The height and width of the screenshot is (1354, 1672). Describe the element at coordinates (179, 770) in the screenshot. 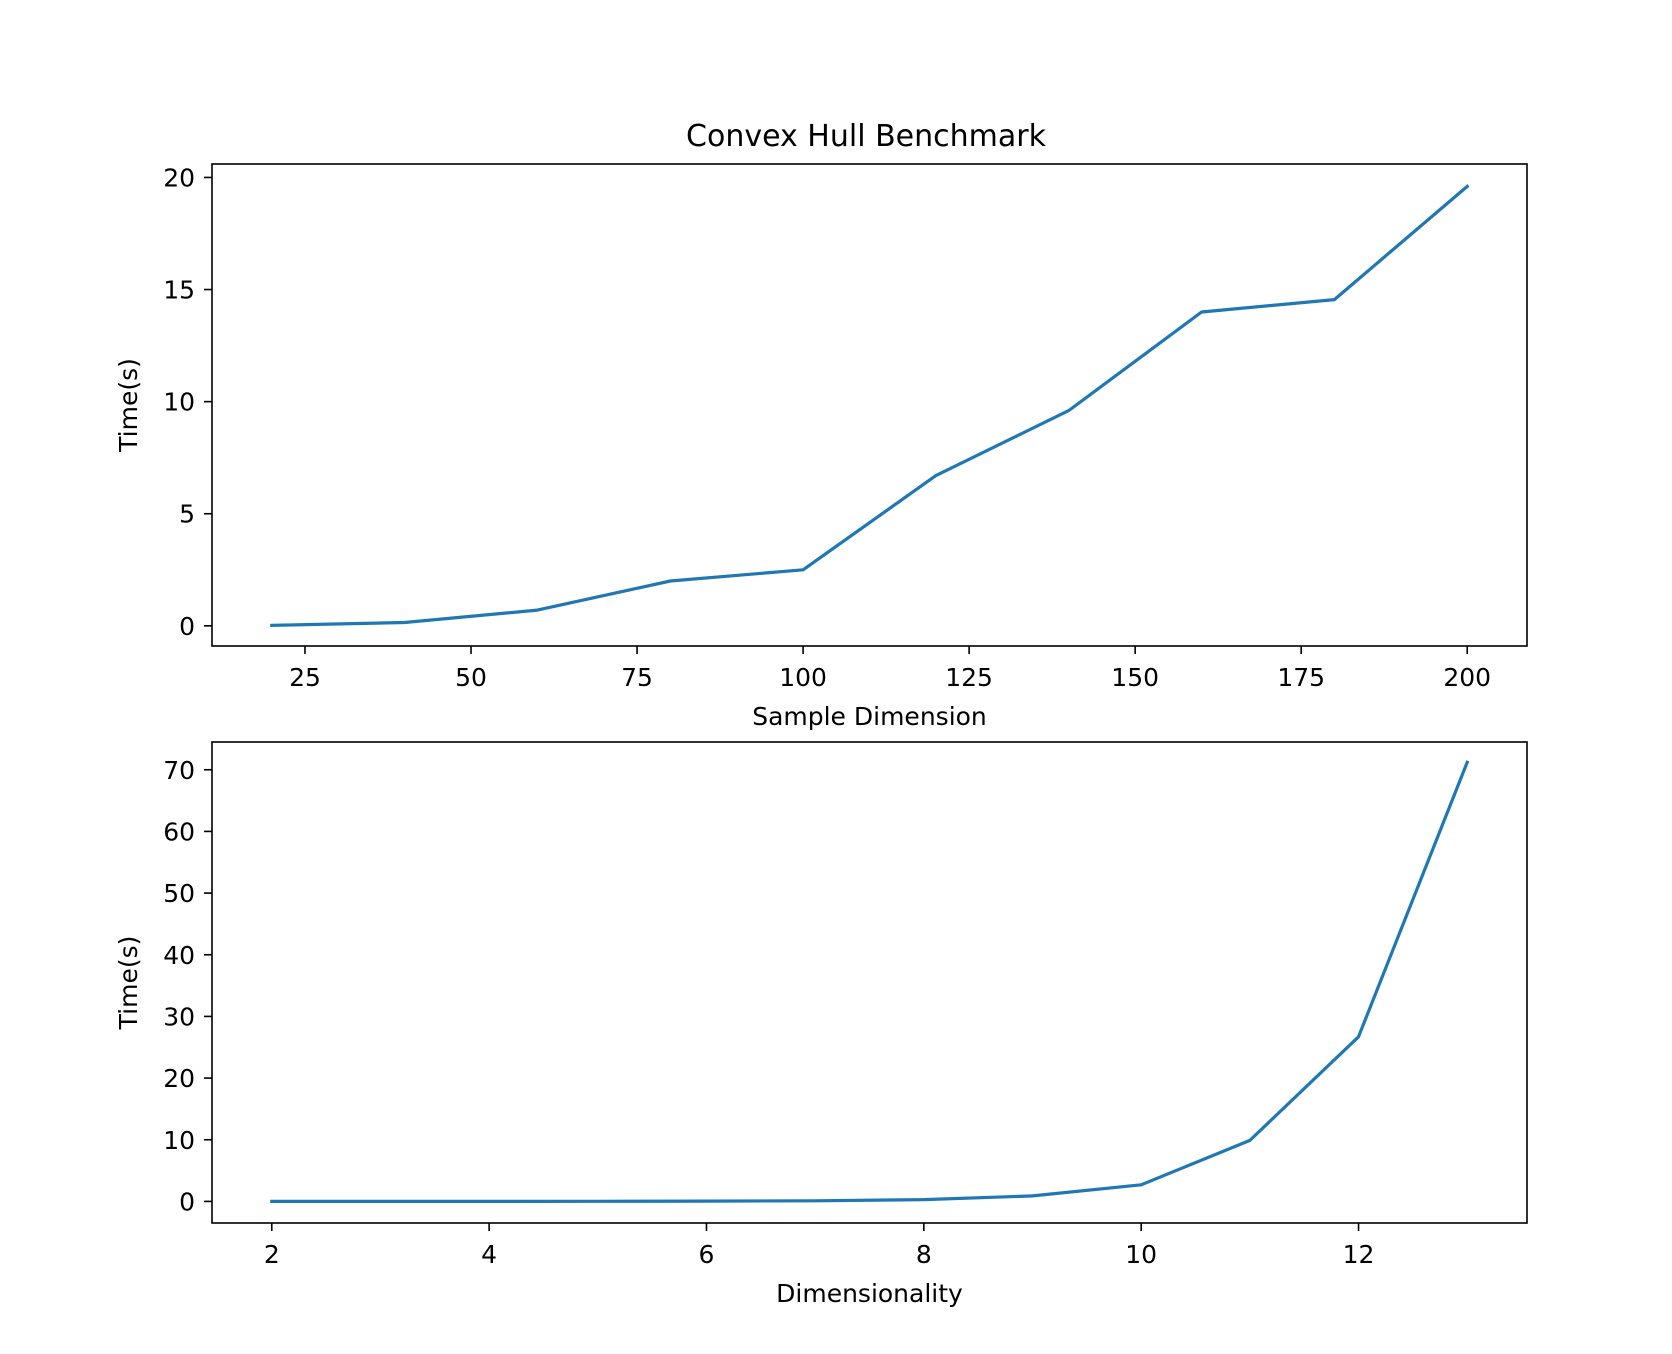

I see `bottom-y-tick-label: 70` at that location.